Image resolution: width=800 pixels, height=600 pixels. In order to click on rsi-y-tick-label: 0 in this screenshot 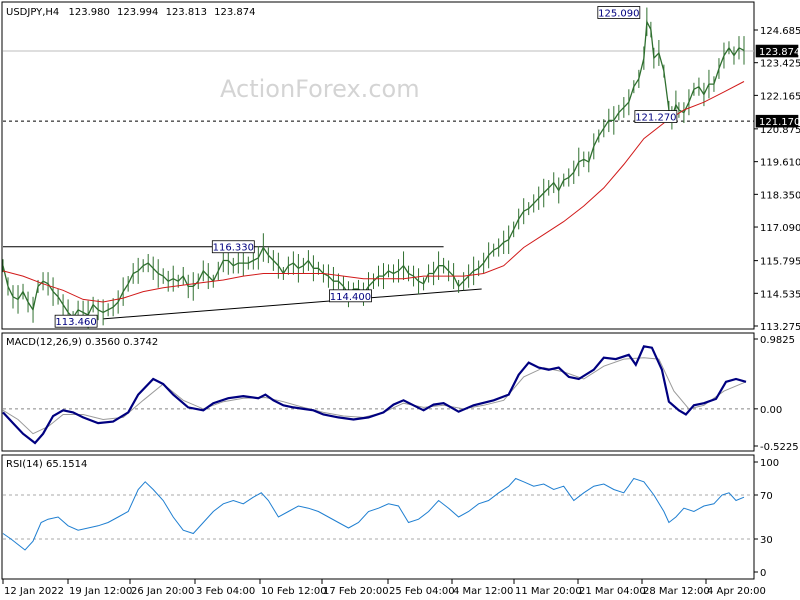, I will do `click(763, 573)`.